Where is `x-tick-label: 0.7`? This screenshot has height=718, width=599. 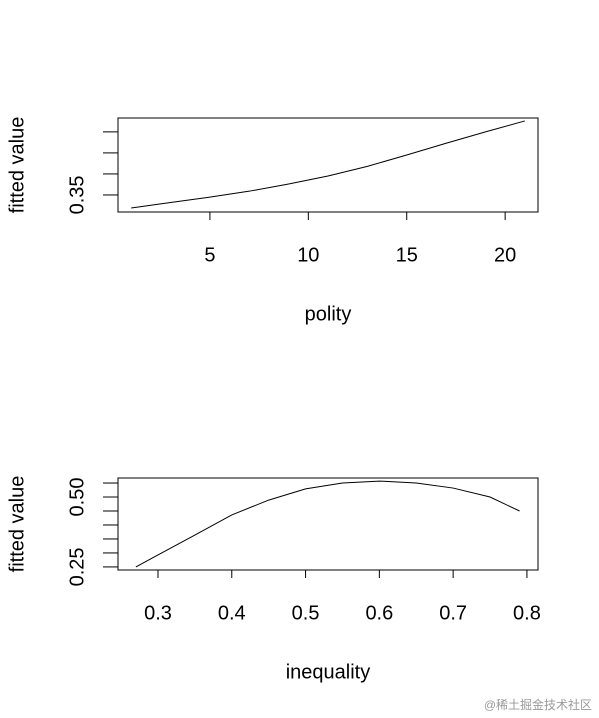
x-tick-label: 0.7 is located at coordinates (453, 613).